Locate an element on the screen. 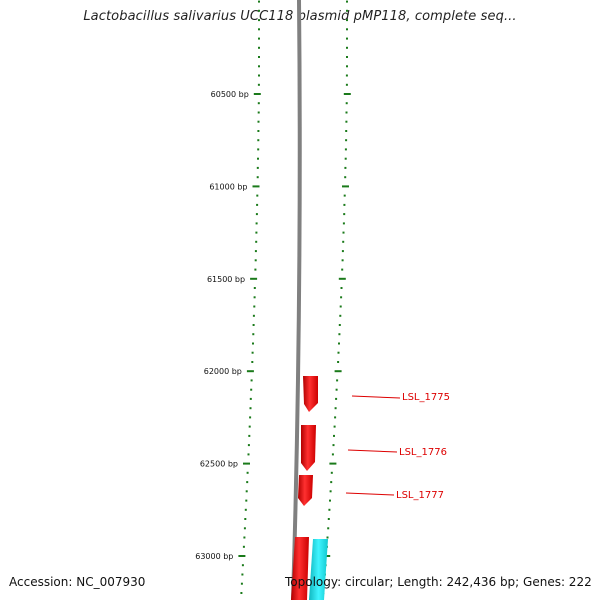  gene-block-cyan-bottom is located at coordinates (318, 569).